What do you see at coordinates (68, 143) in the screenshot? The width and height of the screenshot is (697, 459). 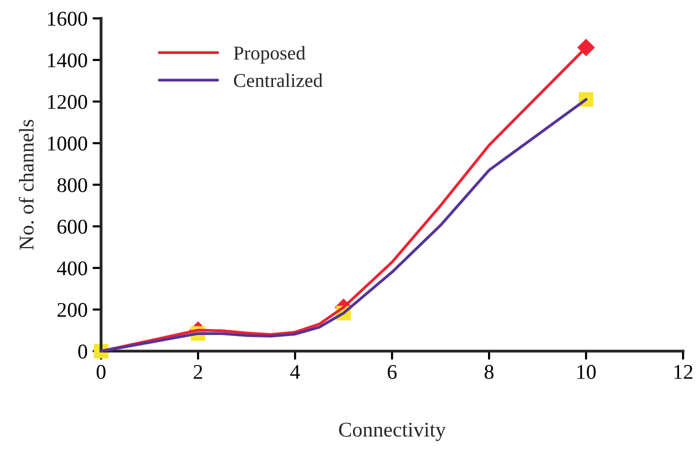 I see `y-tick-label: 1000` at bounding box center [68, 143].